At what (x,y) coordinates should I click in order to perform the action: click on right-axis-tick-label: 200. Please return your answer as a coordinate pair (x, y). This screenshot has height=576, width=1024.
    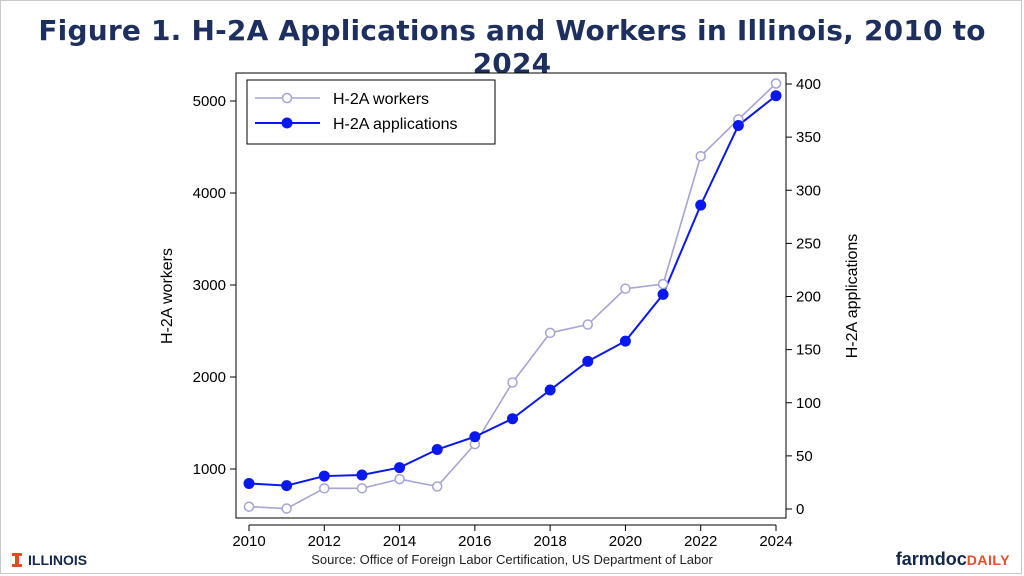
    Looking at the image, I should click on (808, 297).